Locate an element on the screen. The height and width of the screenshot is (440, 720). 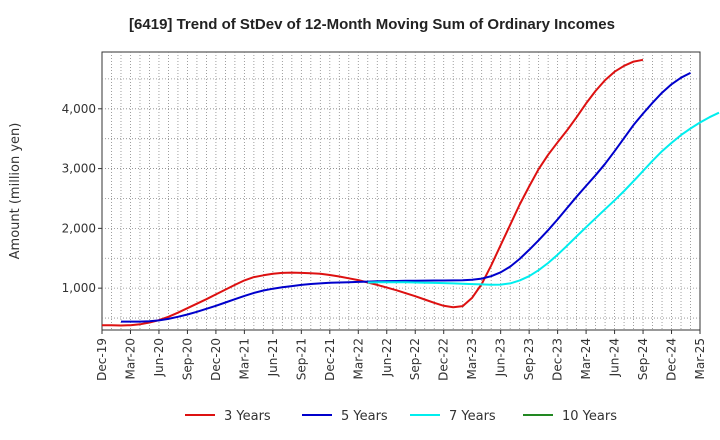
x-tick-label: Dec-24 is located at coordinates (672, 359).